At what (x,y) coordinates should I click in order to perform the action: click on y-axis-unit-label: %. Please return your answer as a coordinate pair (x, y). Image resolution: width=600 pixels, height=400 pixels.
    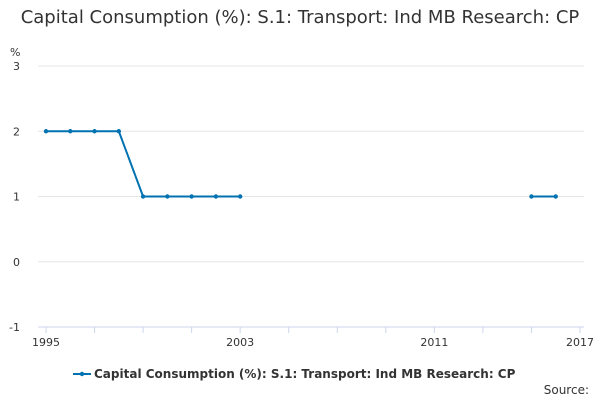
    Looking at the image, I should click on (15, 52).